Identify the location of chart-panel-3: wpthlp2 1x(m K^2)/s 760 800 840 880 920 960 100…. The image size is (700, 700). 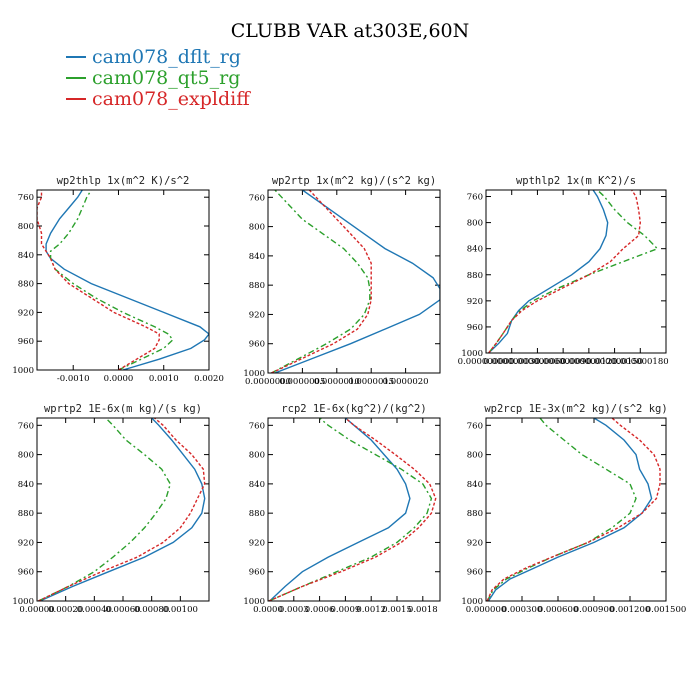
(563, 271).